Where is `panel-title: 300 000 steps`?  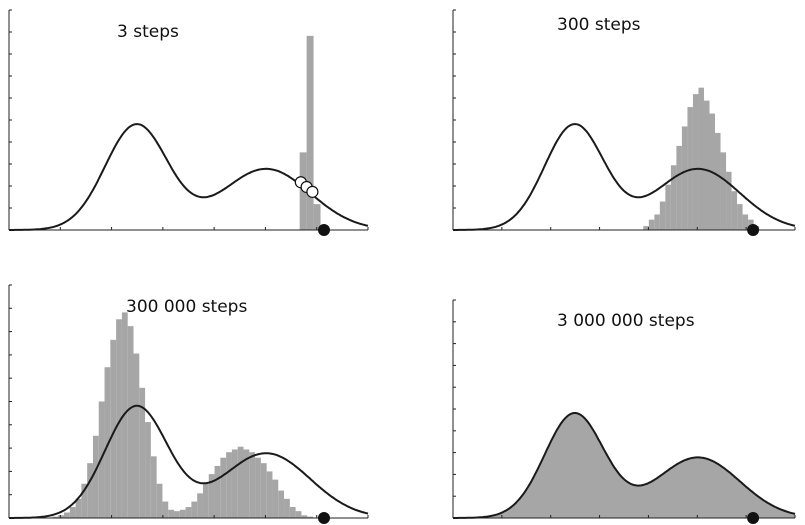
panel-title: 300 000 steps is located at coordinates (186, 307).